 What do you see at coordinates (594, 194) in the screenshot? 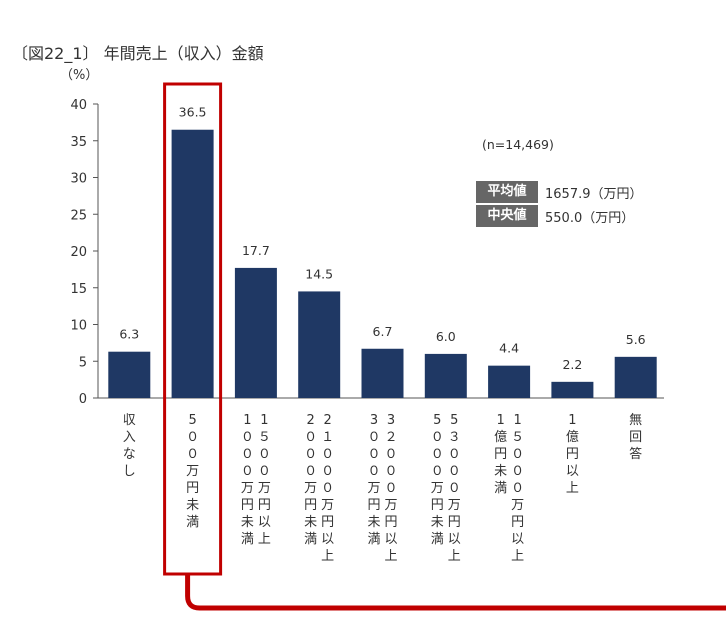
I see `stat-value-average: 1657.9（万円）` at bounding box center [594, 194].